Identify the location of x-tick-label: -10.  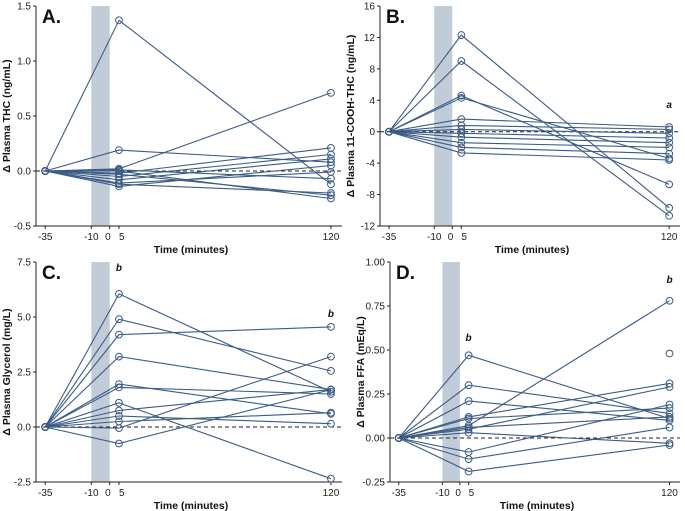
(434, 237).